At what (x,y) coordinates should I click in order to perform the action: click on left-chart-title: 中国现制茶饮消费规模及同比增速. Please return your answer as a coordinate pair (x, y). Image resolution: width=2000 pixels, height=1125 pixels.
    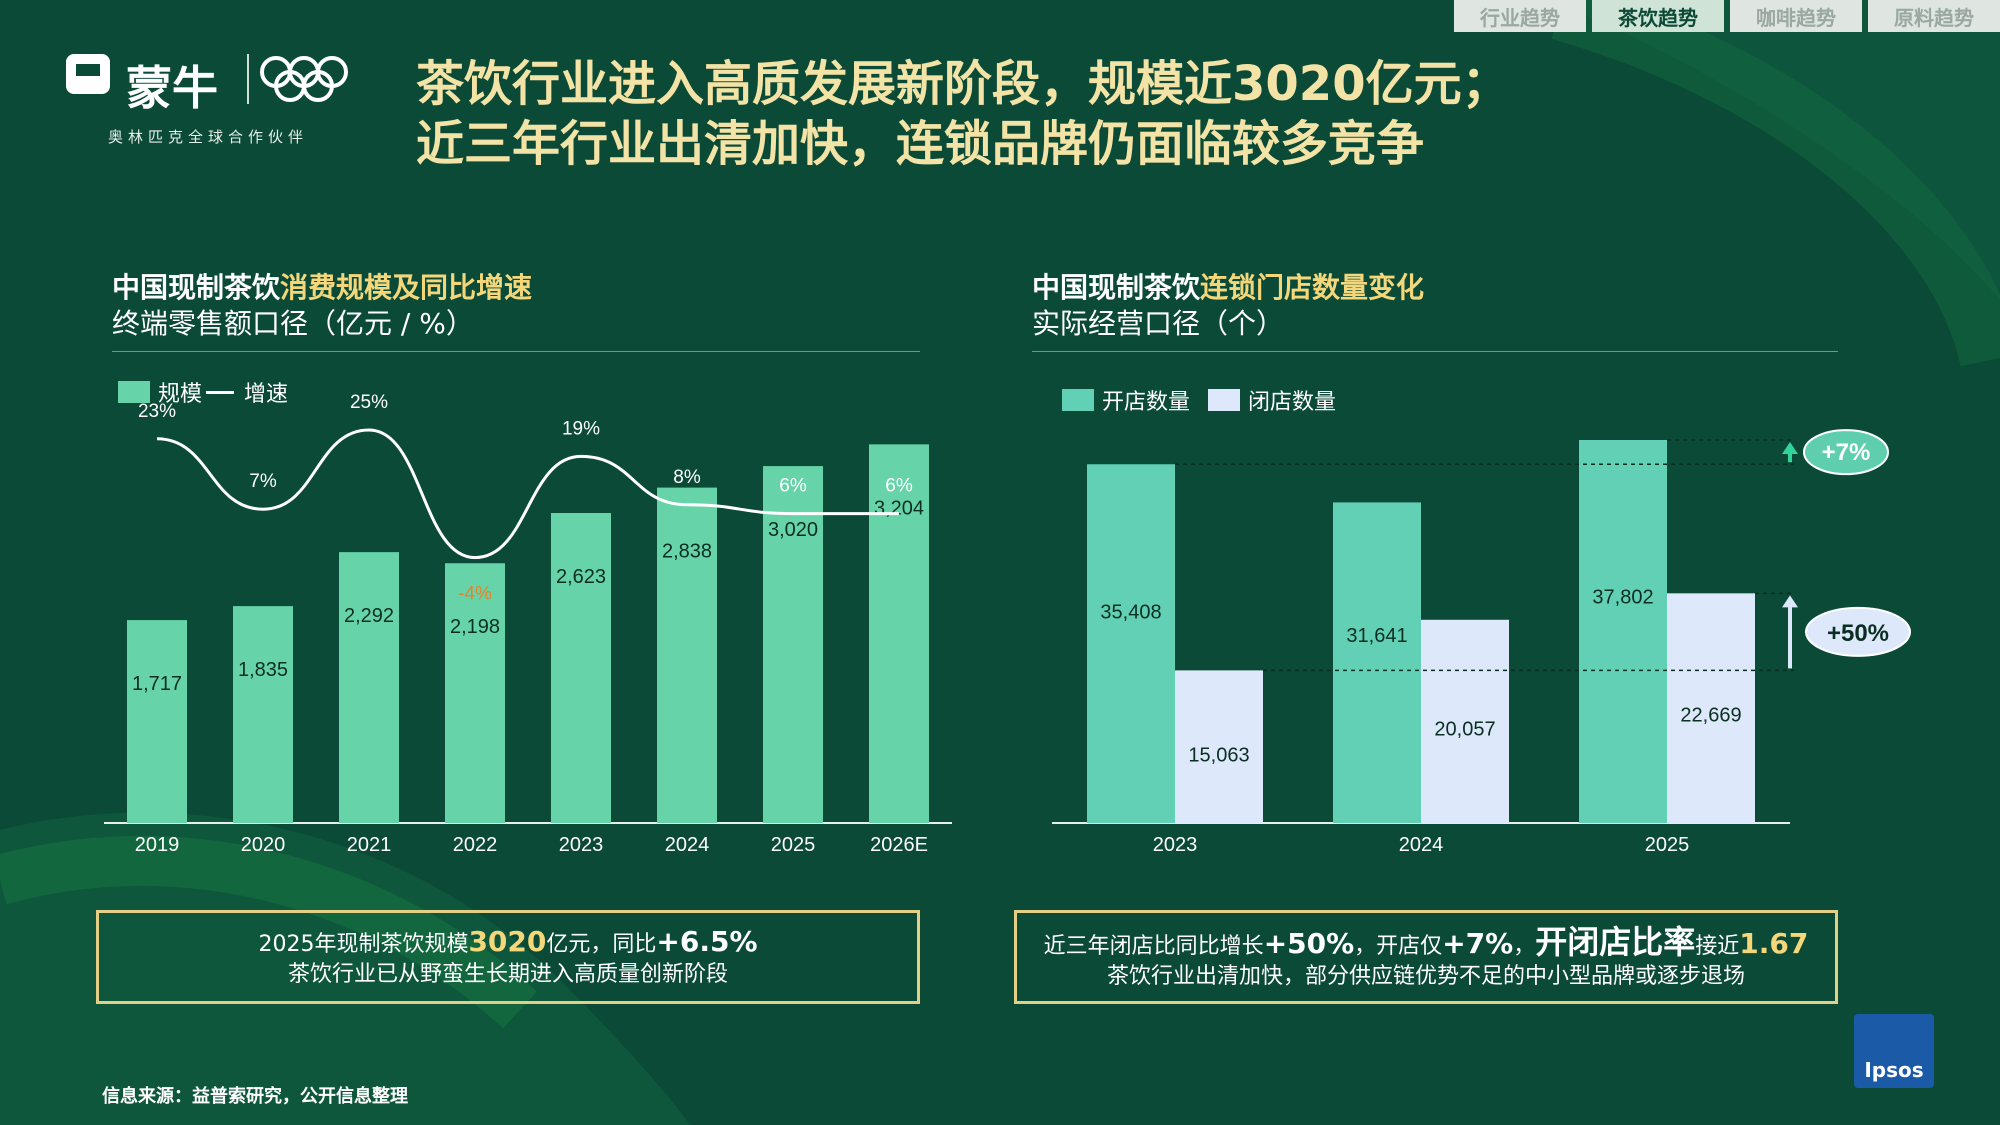
    Looking at the image, I should click on (322, 286).